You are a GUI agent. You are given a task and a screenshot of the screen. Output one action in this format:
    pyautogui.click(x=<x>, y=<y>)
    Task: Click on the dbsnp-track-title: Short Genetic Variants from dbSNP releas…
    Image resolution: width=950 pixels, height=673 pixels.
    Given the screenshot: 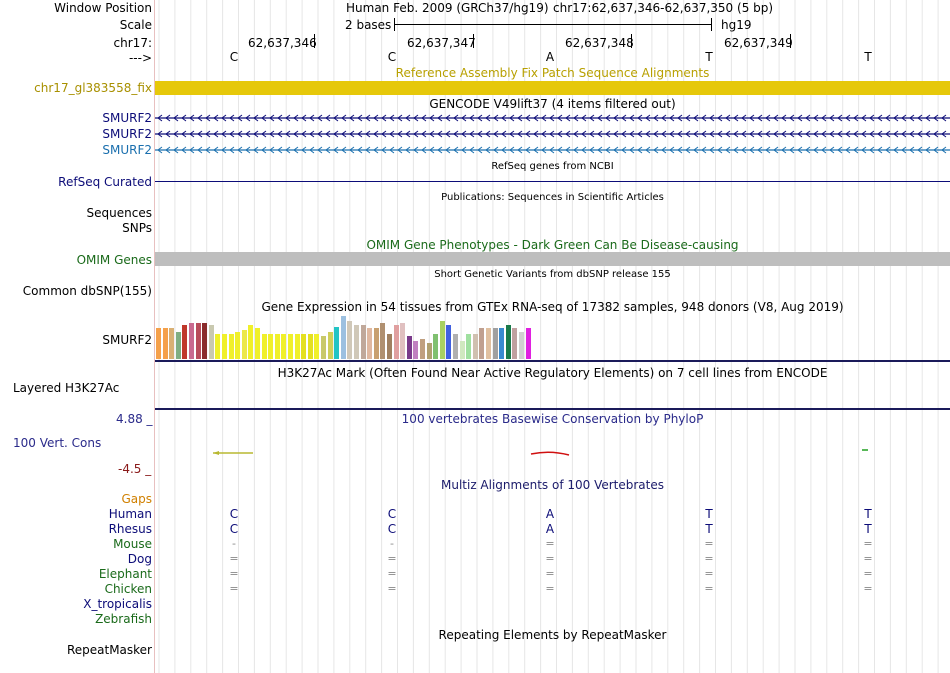 What is the action you would take?
    pyautogui.click(x=552, y=274)
    